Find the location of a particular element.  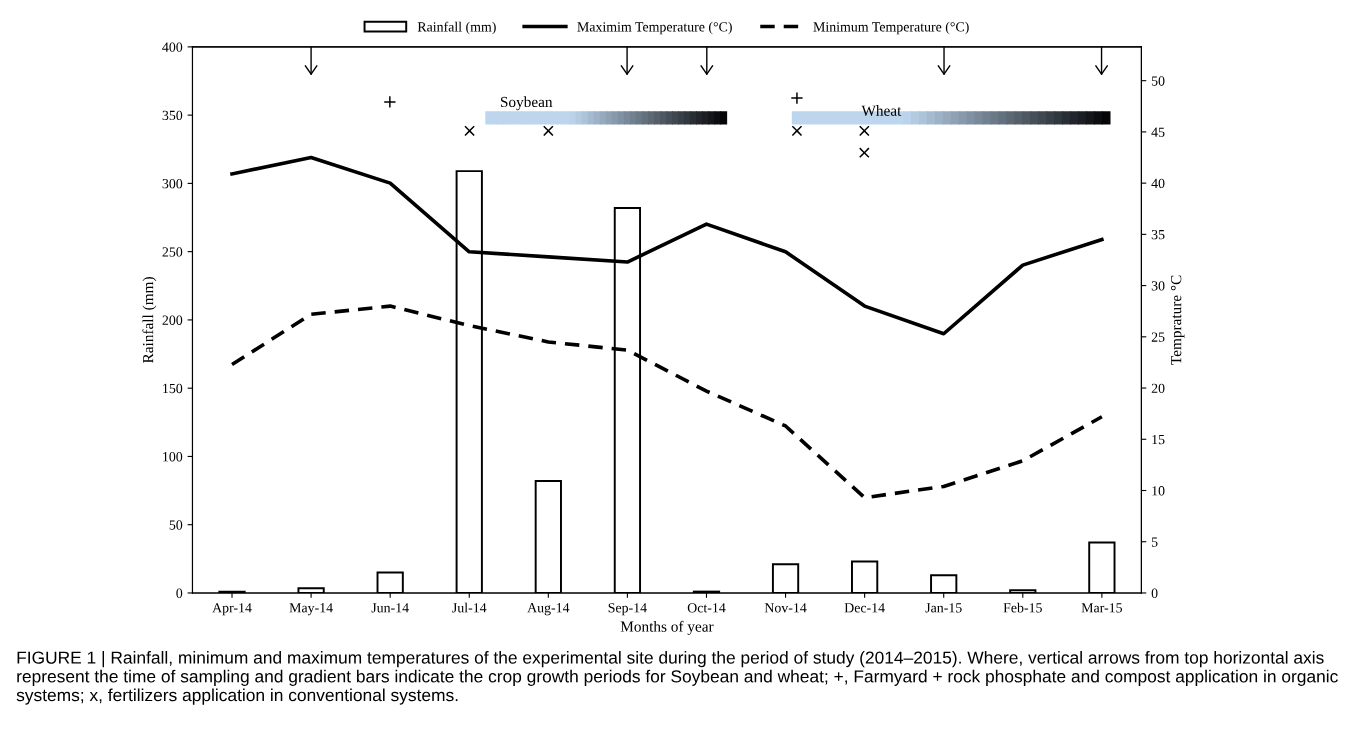

x-tick-label: May-14 is located at coordinates (311, 609).